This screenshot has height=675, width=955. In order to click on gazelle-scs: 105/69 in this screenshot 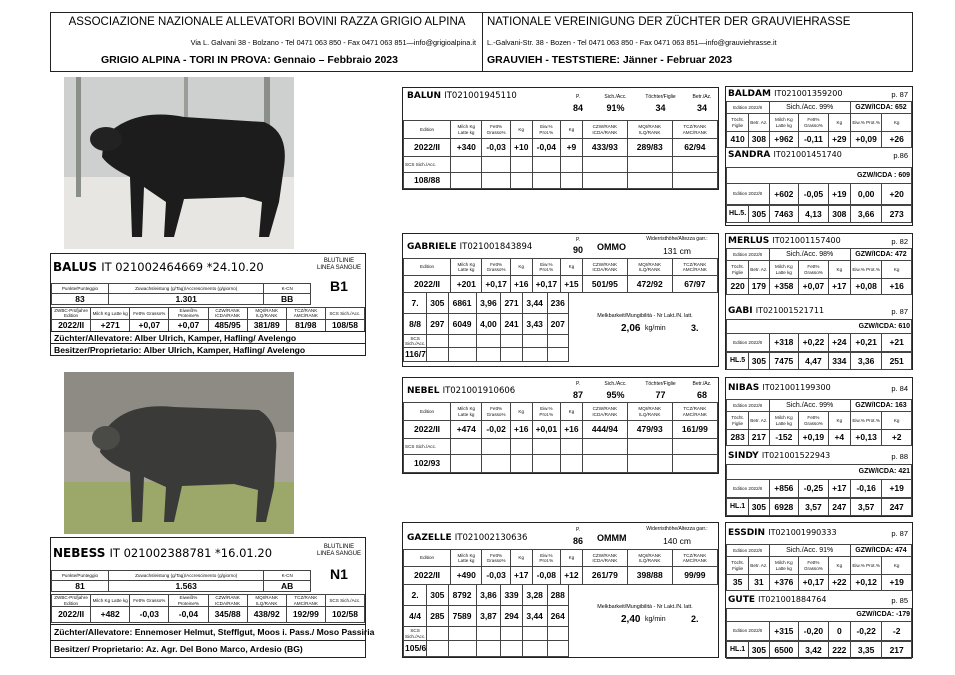, I will do `click(415, 648)`.